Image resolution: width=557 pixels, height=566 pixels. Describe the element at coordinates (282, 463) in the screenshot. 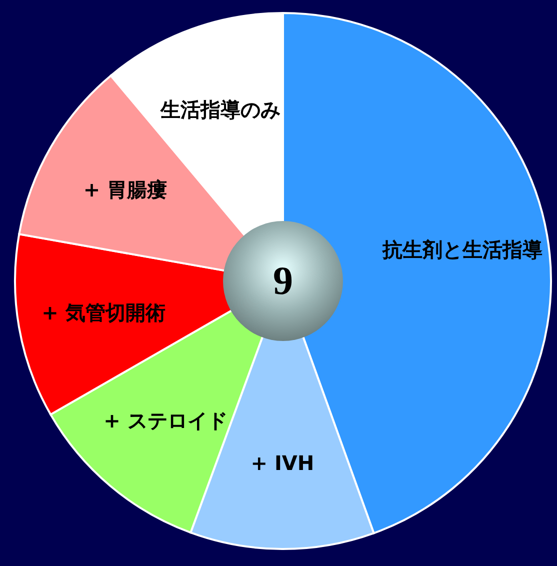

I see `slice-label: + IVH` at that location.